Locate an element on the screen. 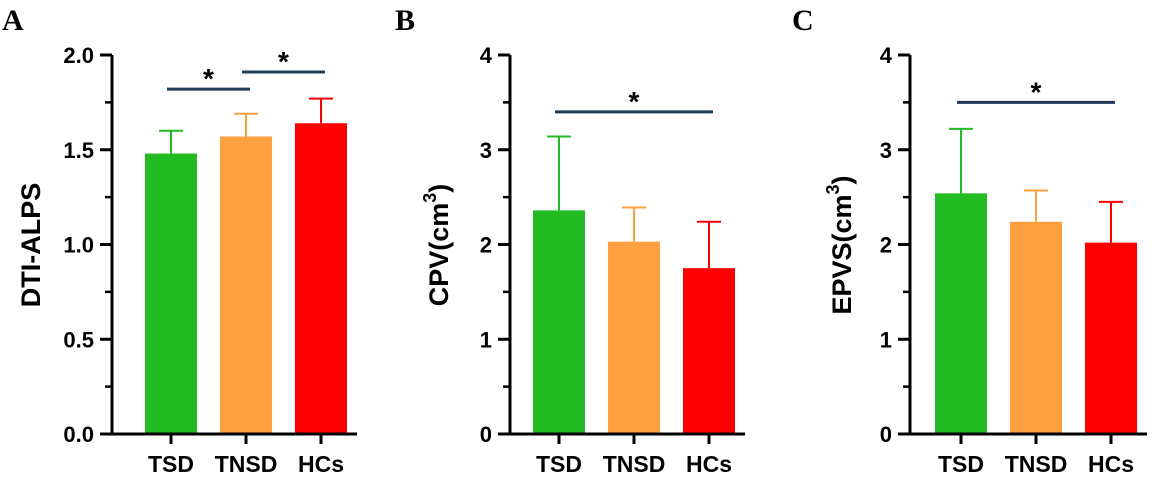  y-axis-title: CPV(cm3) is located at coordinates (437, 245).